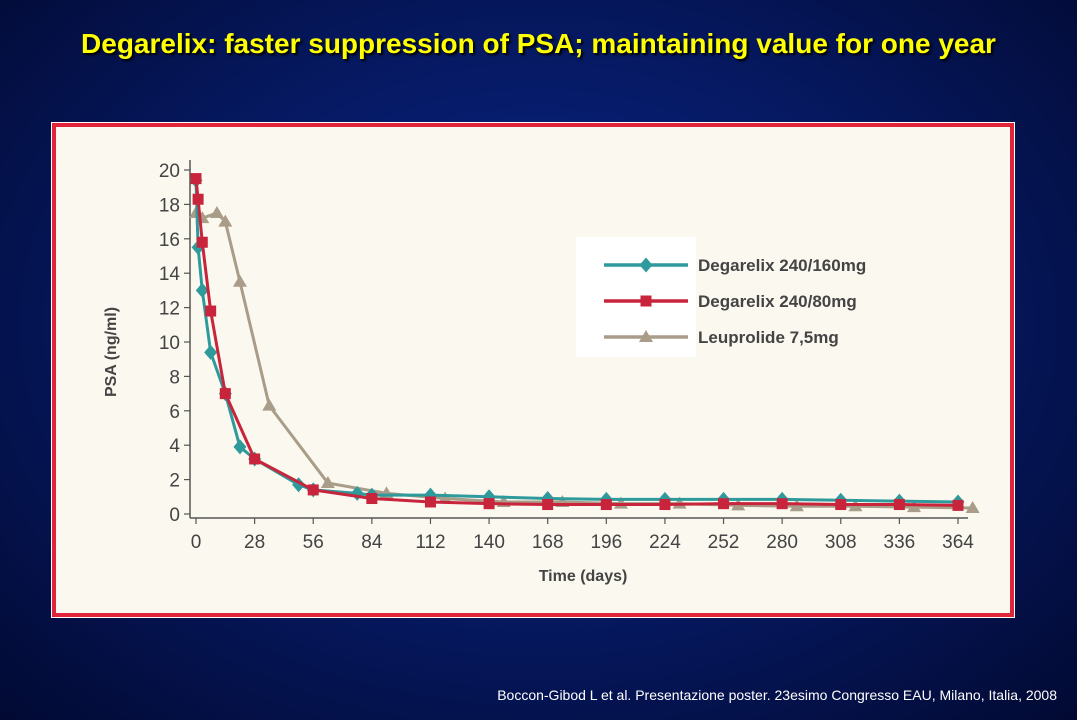  Describe the element at coordinates (606, 542) in the screenshot. I see `x-tick-label: 196` at that location.